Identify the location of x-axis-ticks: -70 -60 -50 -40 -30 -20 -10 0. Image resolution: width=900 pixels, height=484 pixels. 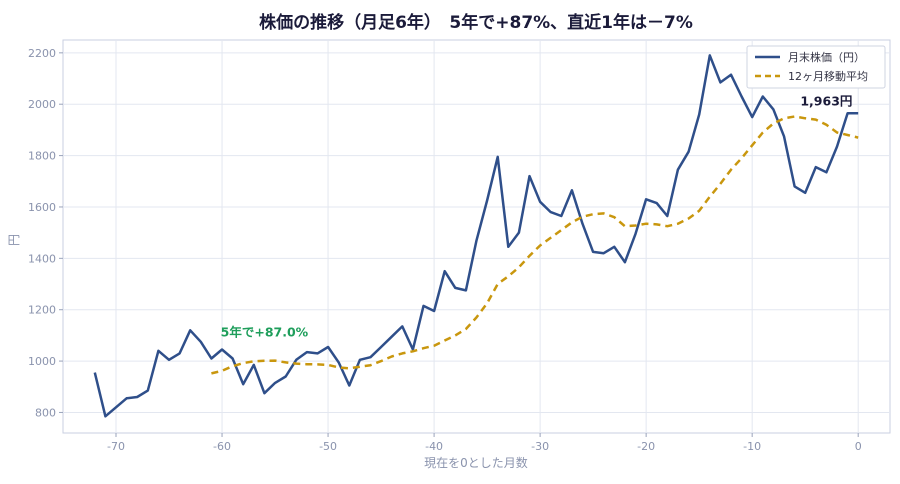
(484, 443).